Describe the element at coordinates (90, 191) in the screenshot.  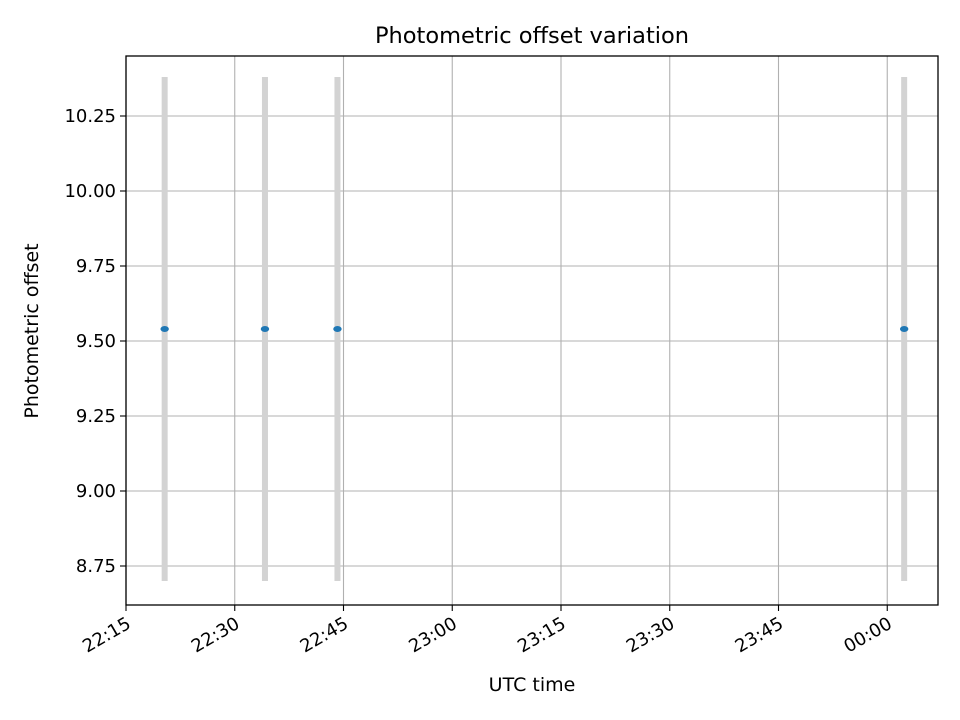
I see `y-tick-label: 10.00` at that location.